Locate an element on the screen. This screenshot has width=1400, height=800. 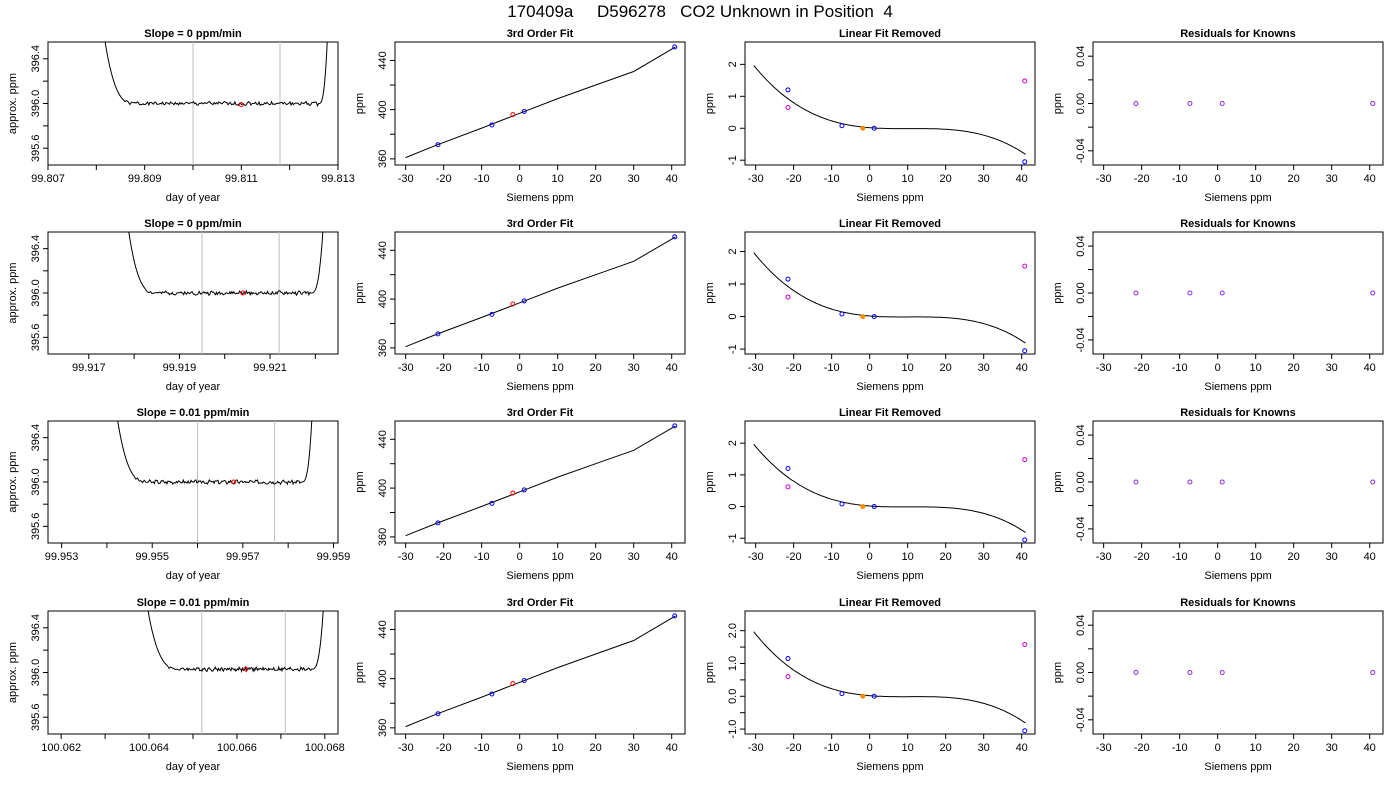
x-tick-label: 99.957 is located at coordinates (243, 557).